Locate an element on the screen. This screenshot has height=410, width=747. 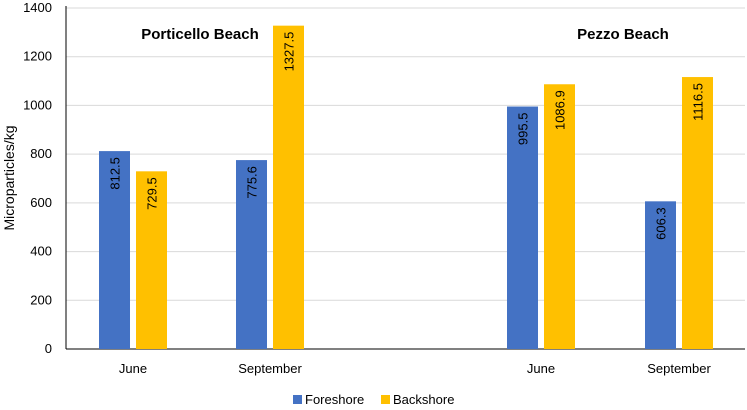
data-label: 812.5 is located at coordinates (115, 173).